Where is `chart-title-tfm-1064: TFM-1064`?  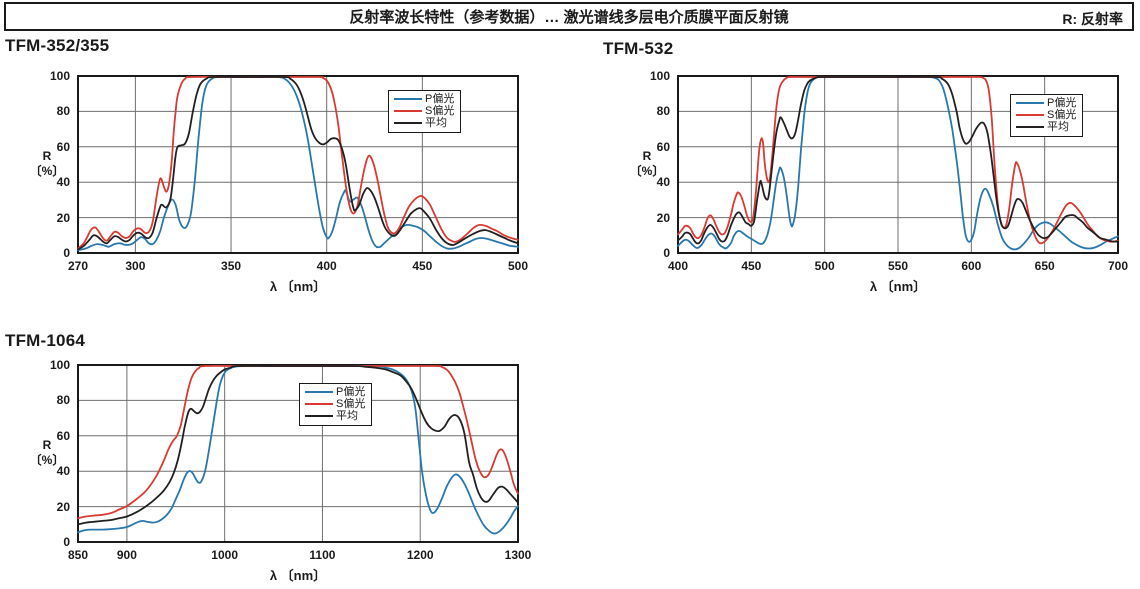
chart-title-tfm-1064: TFM-1064 is located at coordinates (45, 340).